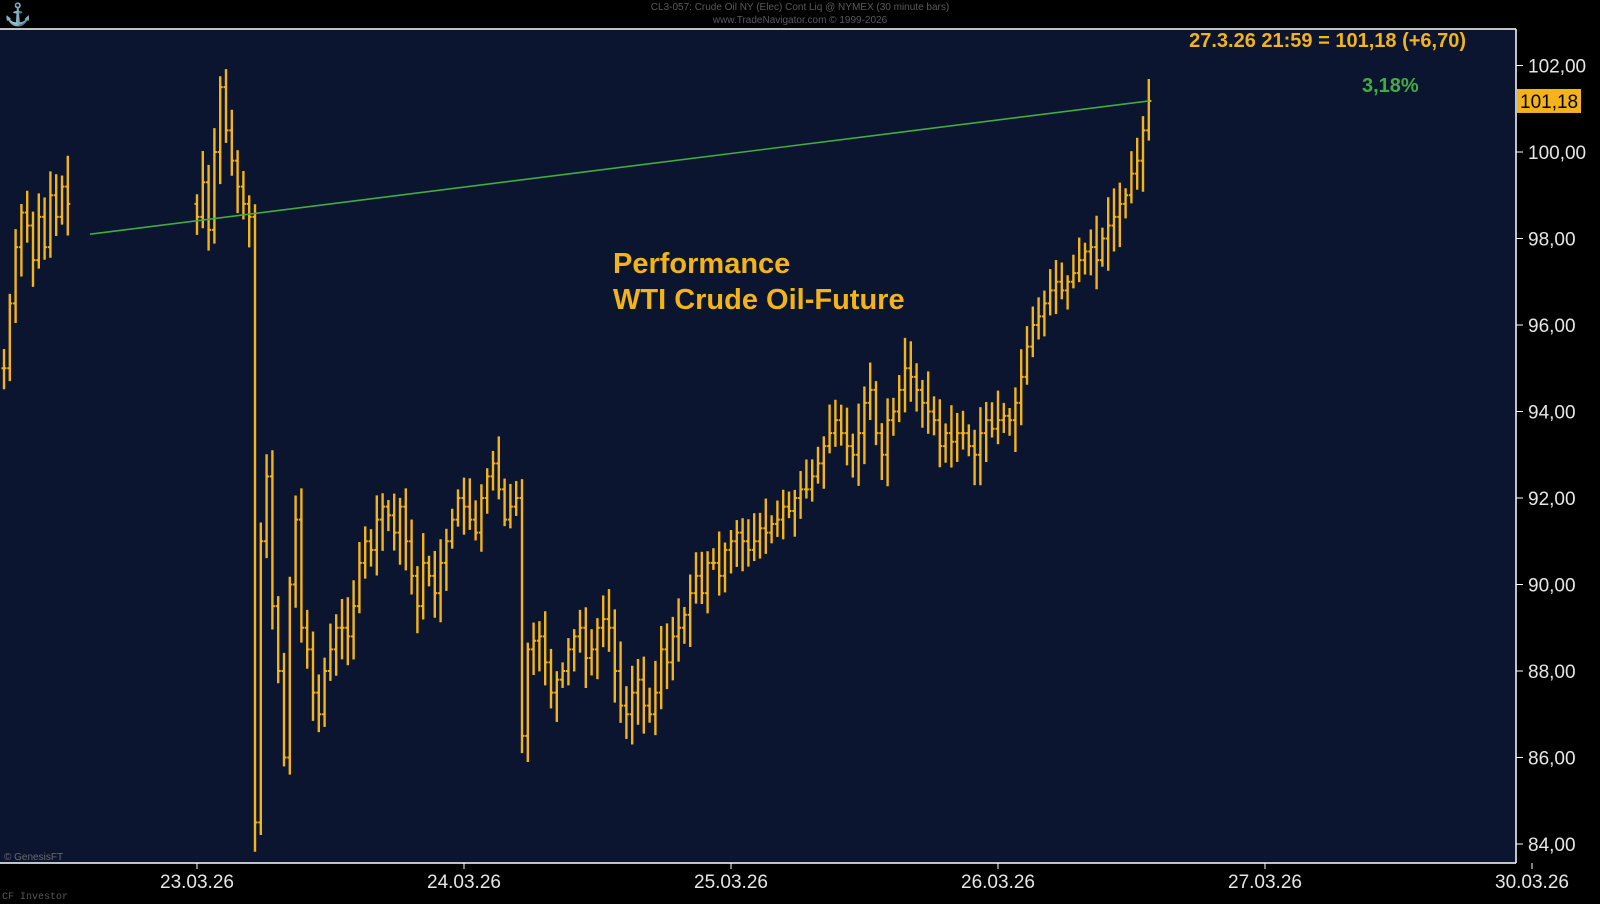  What do you see at coordinates (731, 882) in the screenshot?
I see `x-tick-label: 25.03.26` at bounding box center [731, 882].